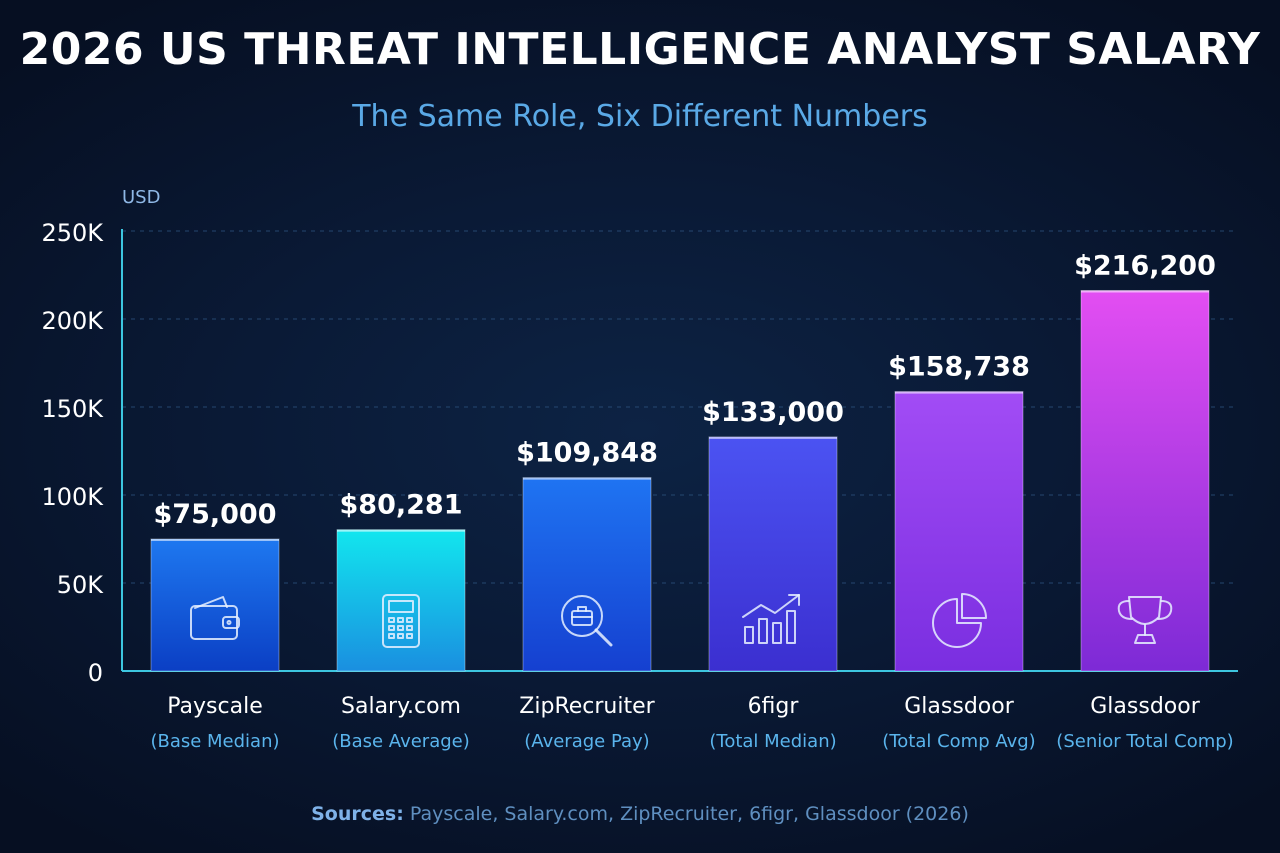 This screenshot has width=1280, height=853. I want to click on x-category-label: ZipRecruiter, so click(587, 706).